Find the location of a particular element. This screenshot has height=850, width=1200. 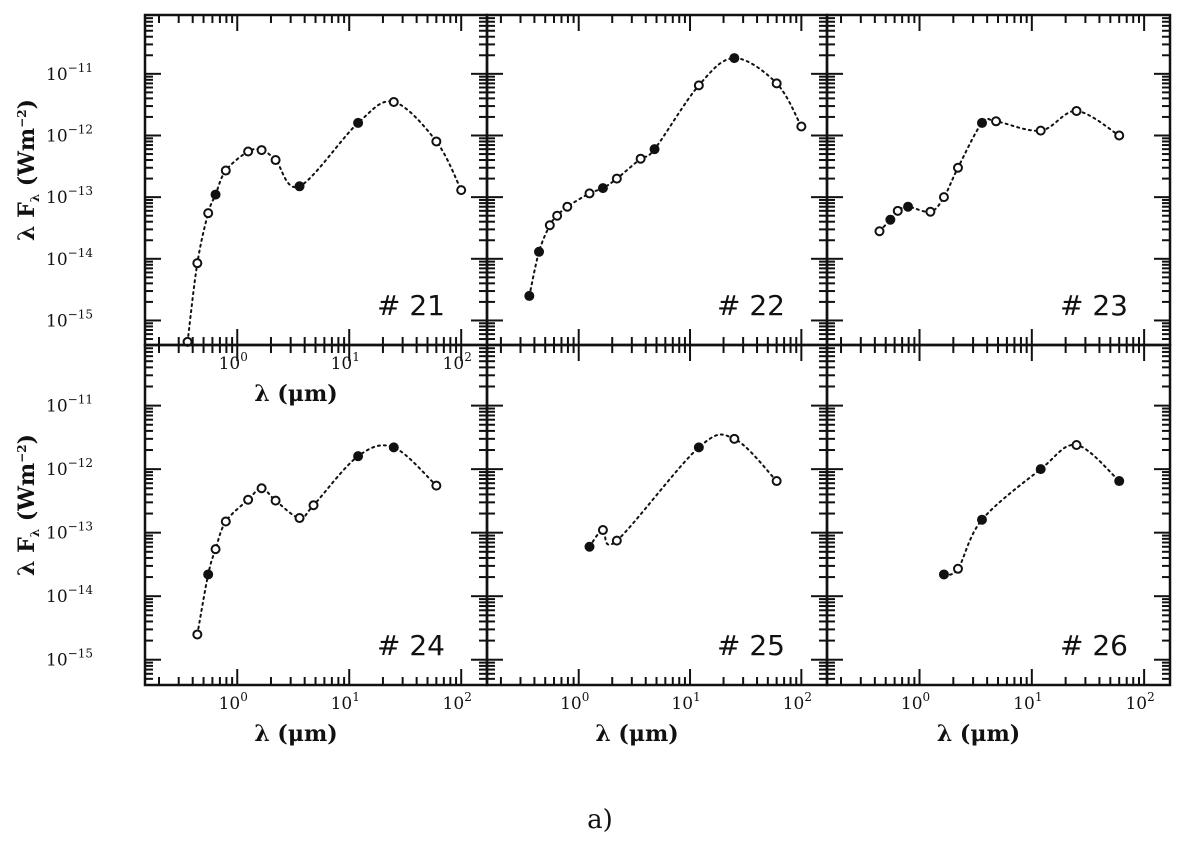

tick-exponent: −15 is located at coordinates (80, 654).